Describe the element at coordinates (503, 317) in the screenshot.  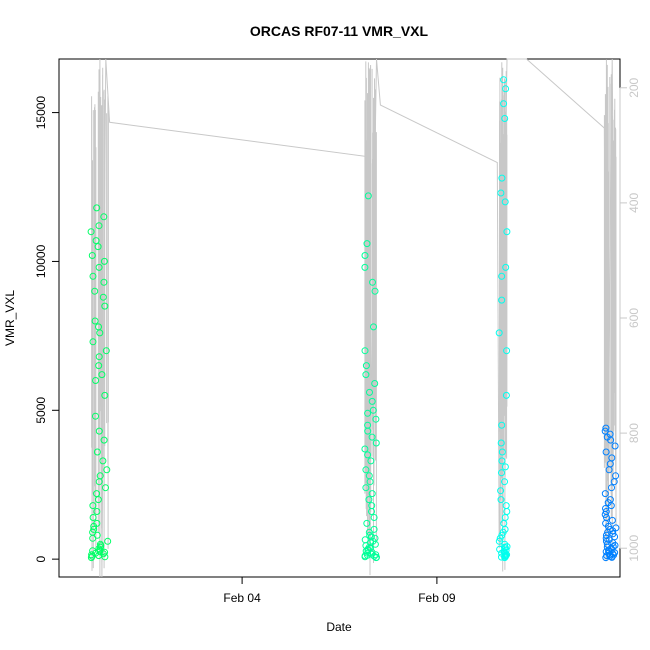
I see `pressure-trace-oscillation-rf09` at that location.